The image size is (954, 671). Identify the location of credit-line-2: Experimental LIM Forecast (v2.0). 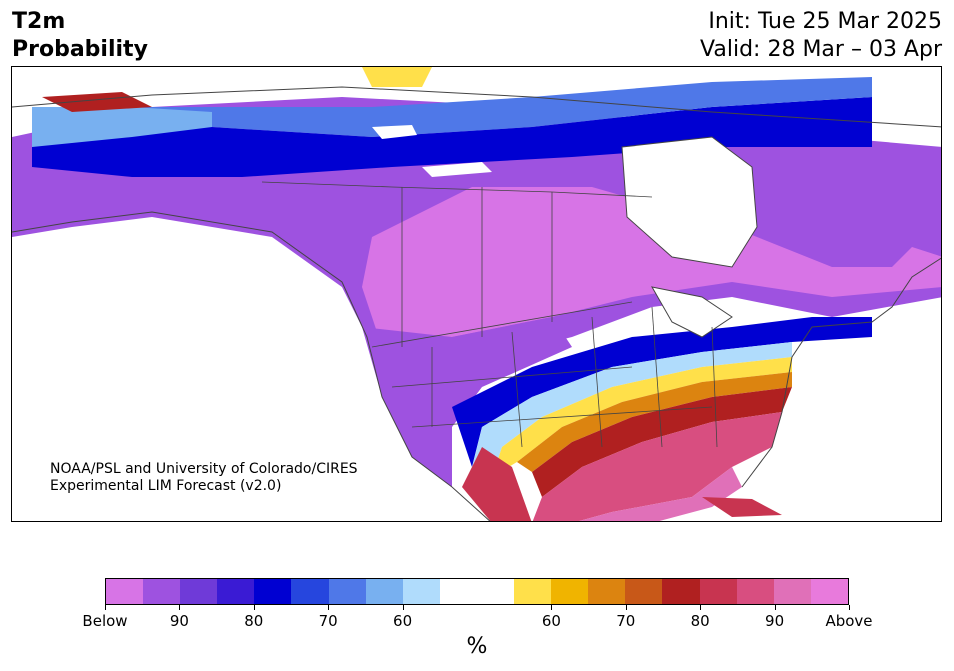
(166, 486).